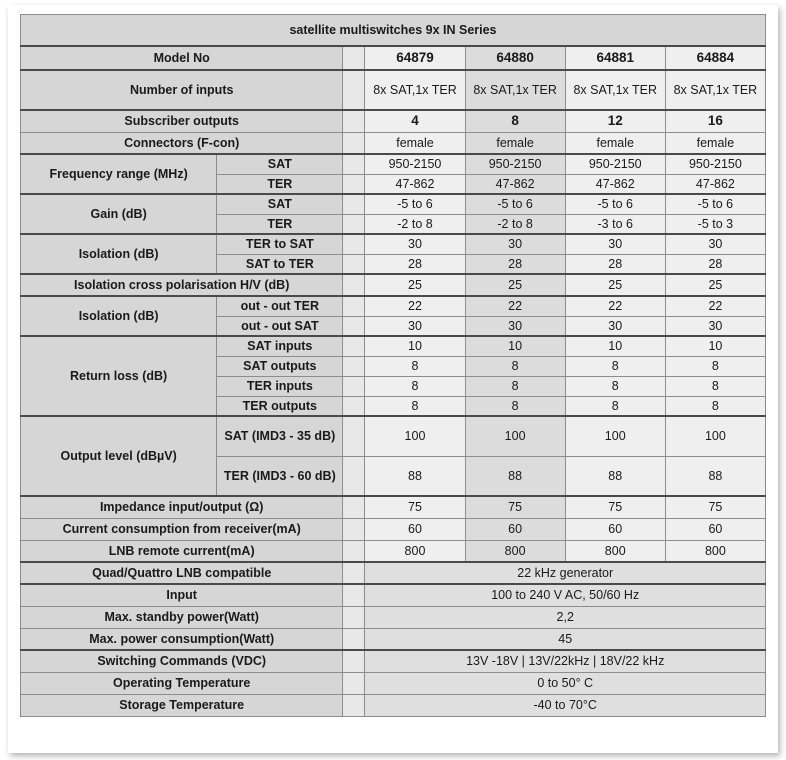  What do you see at coordinates (280, 436) in the screenshot?
I see `row-sublabel: SAT (IMD3 - 35 dB)` at bounding box center [280, 436].